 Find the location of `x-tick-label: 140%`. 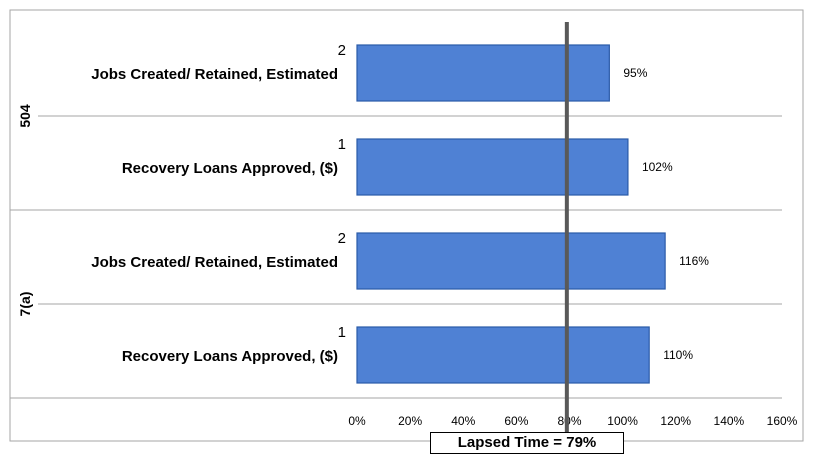

x-tick-label: 140% is located at coordinates (729, 421).